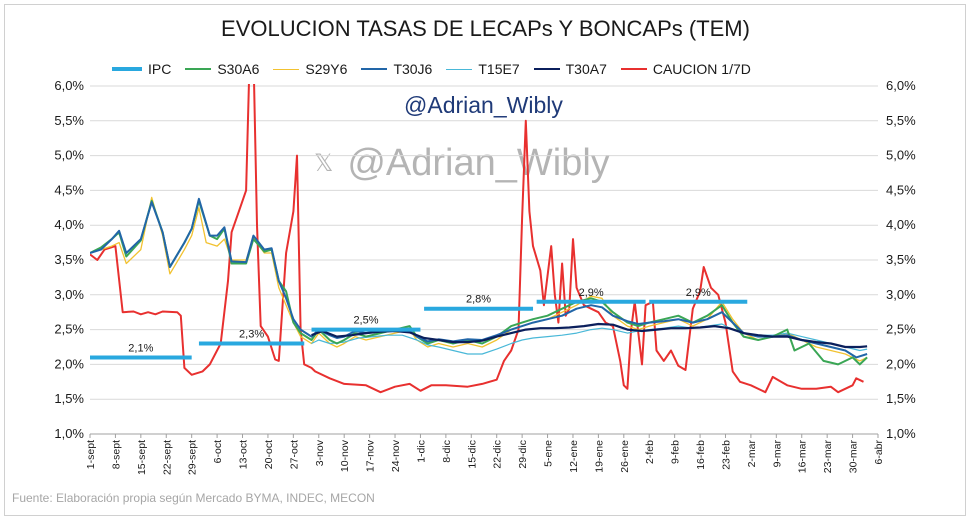  Describe the element at coordinates (828, 457) in the screenshot. I see `x-tick-label: 23-mar` at that location.